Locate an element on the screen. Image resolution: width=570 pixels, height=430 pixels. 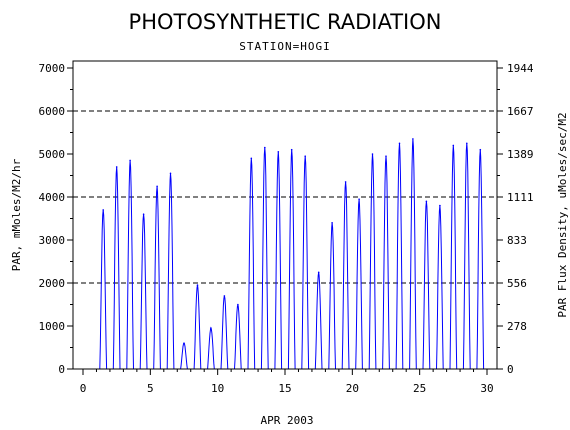
y-tick-label: 2000 is located at coordinates (52, 283).